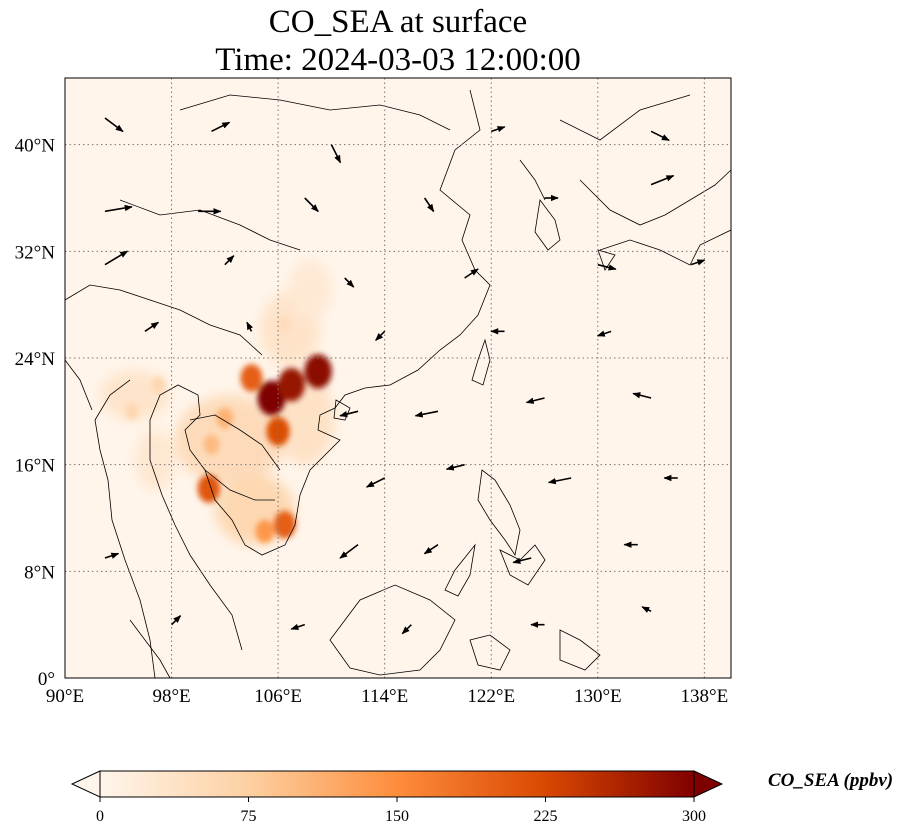 Image resolution: width=916 pixels, height=836 pixels. I want to click on colorbar-tick-label: 150, so click(397, 816).